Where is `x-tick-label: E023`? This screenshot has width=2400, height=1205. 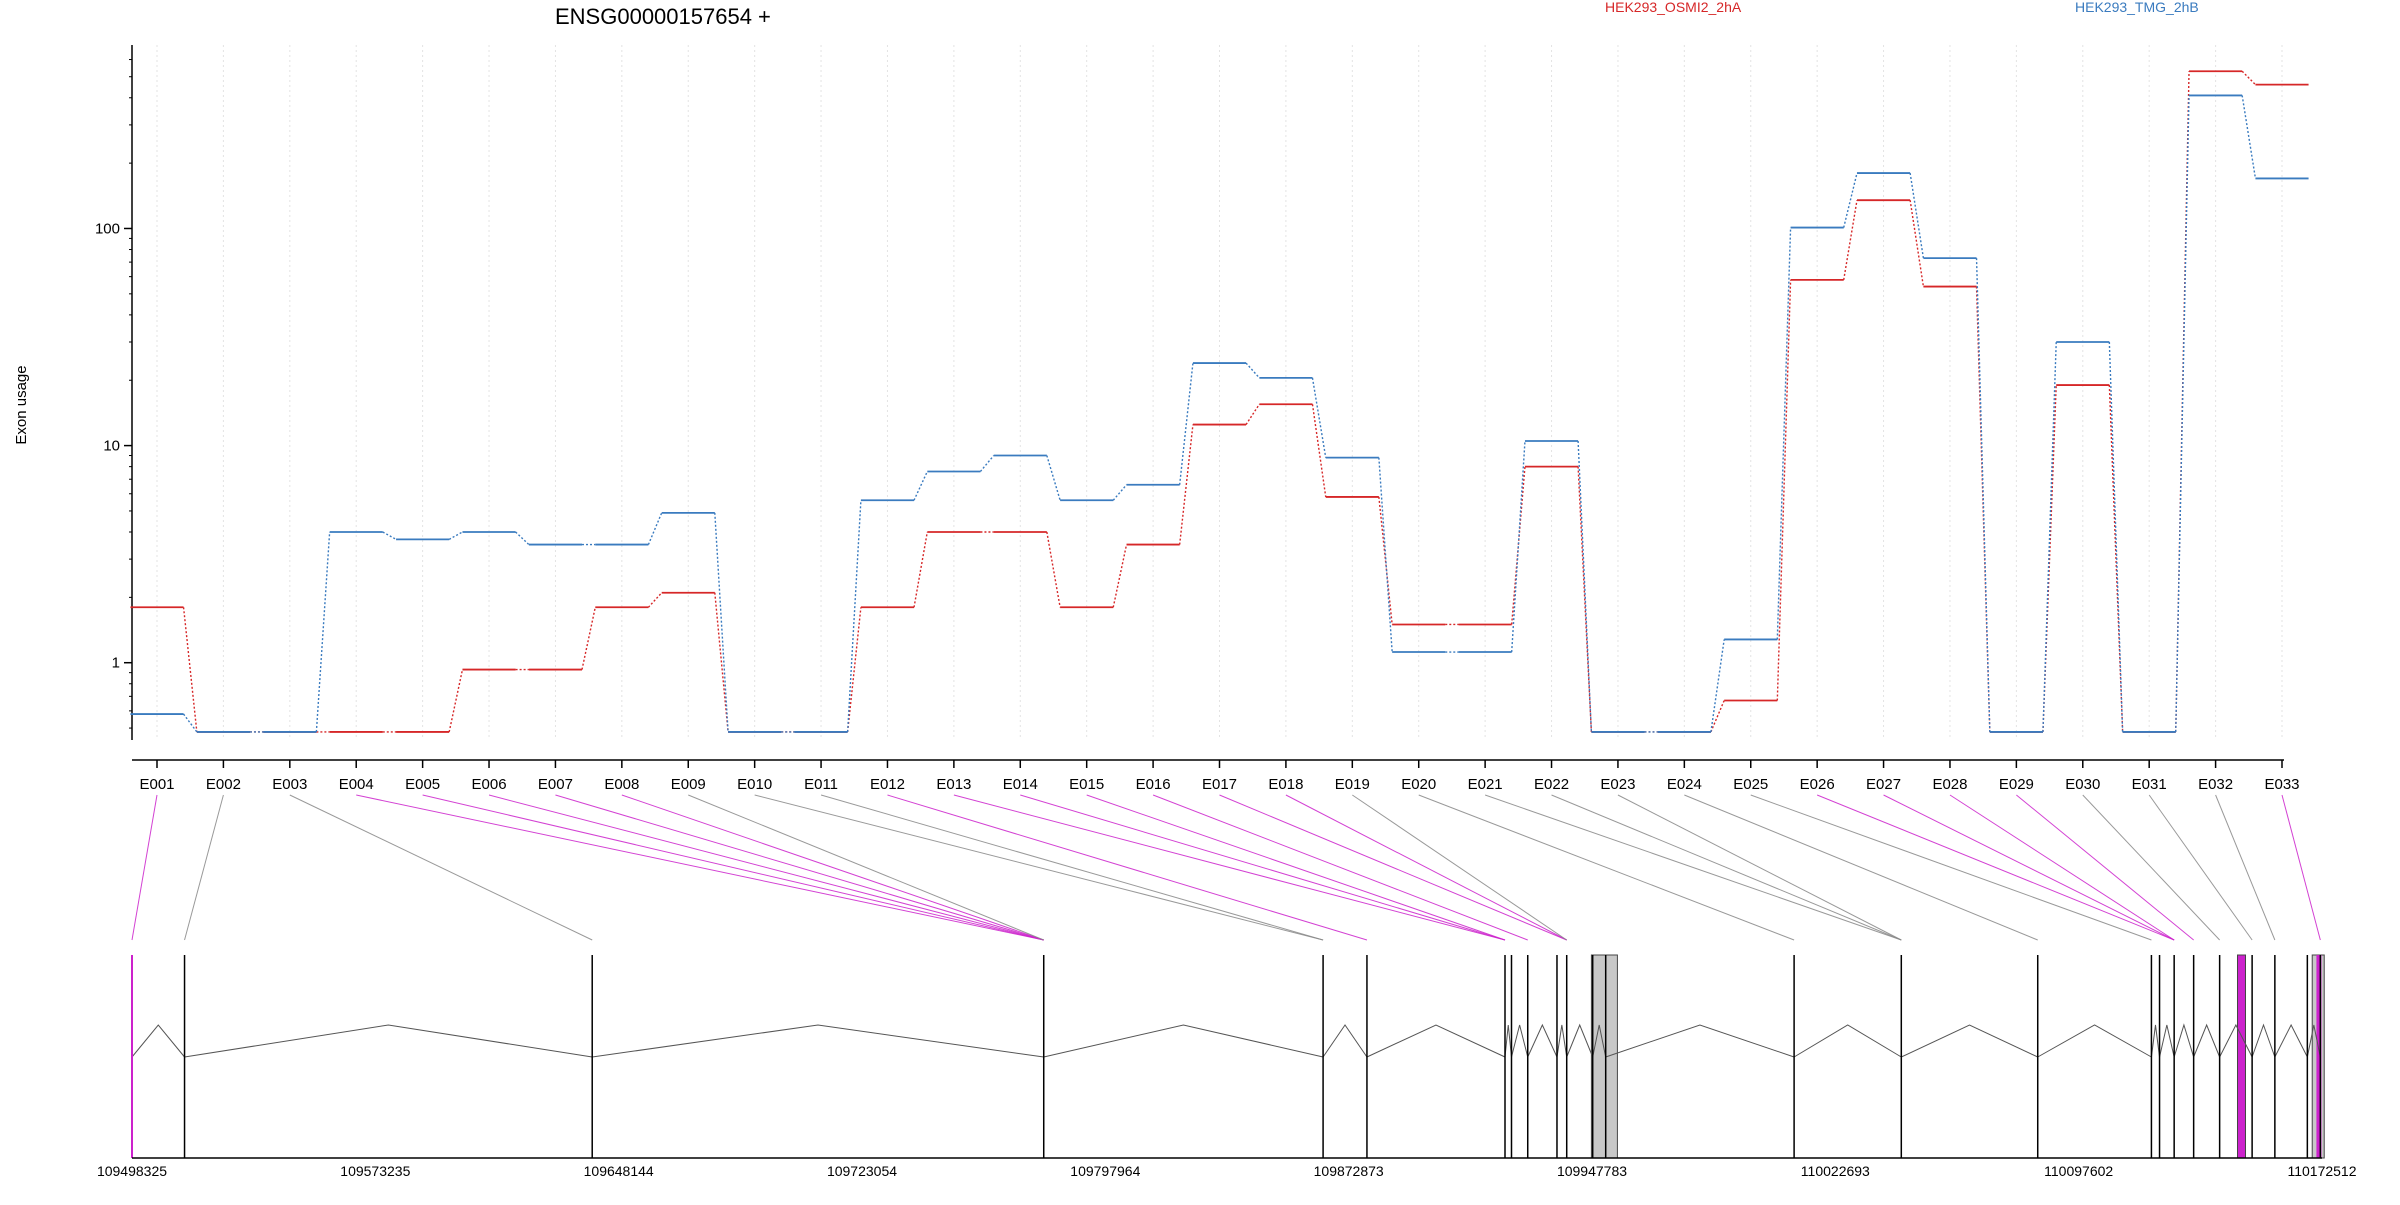
x-tick-label: E023 is located at coordinates (1617, 784).